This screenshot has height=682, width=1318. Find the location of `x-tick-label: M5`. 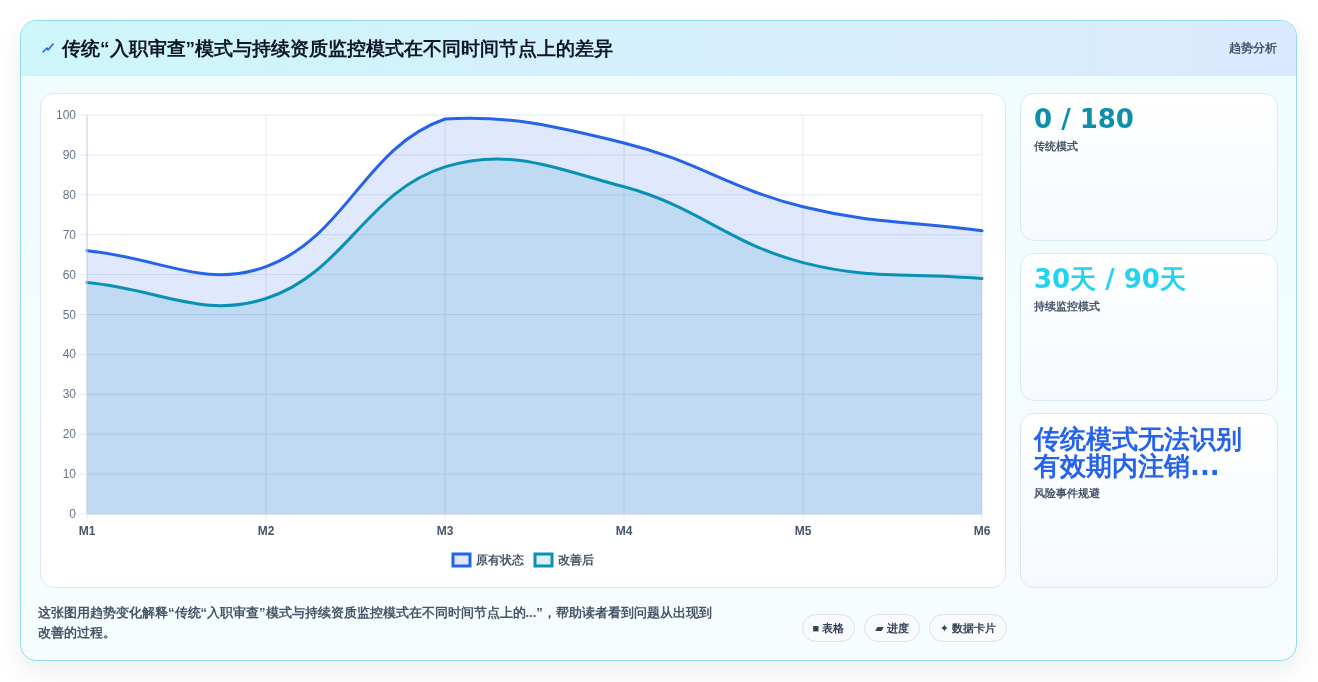

x-tick-label: M5 is located at coordinates (803, 531).